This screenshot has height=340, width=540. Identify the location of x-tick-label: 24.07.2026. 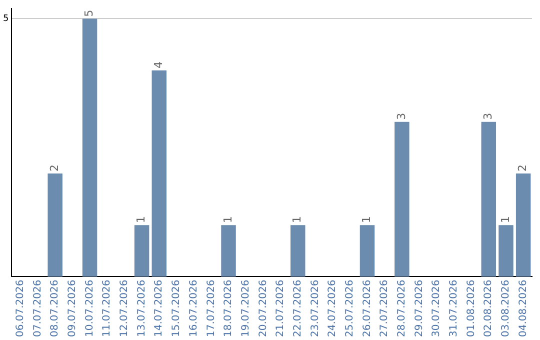
(332, 309).